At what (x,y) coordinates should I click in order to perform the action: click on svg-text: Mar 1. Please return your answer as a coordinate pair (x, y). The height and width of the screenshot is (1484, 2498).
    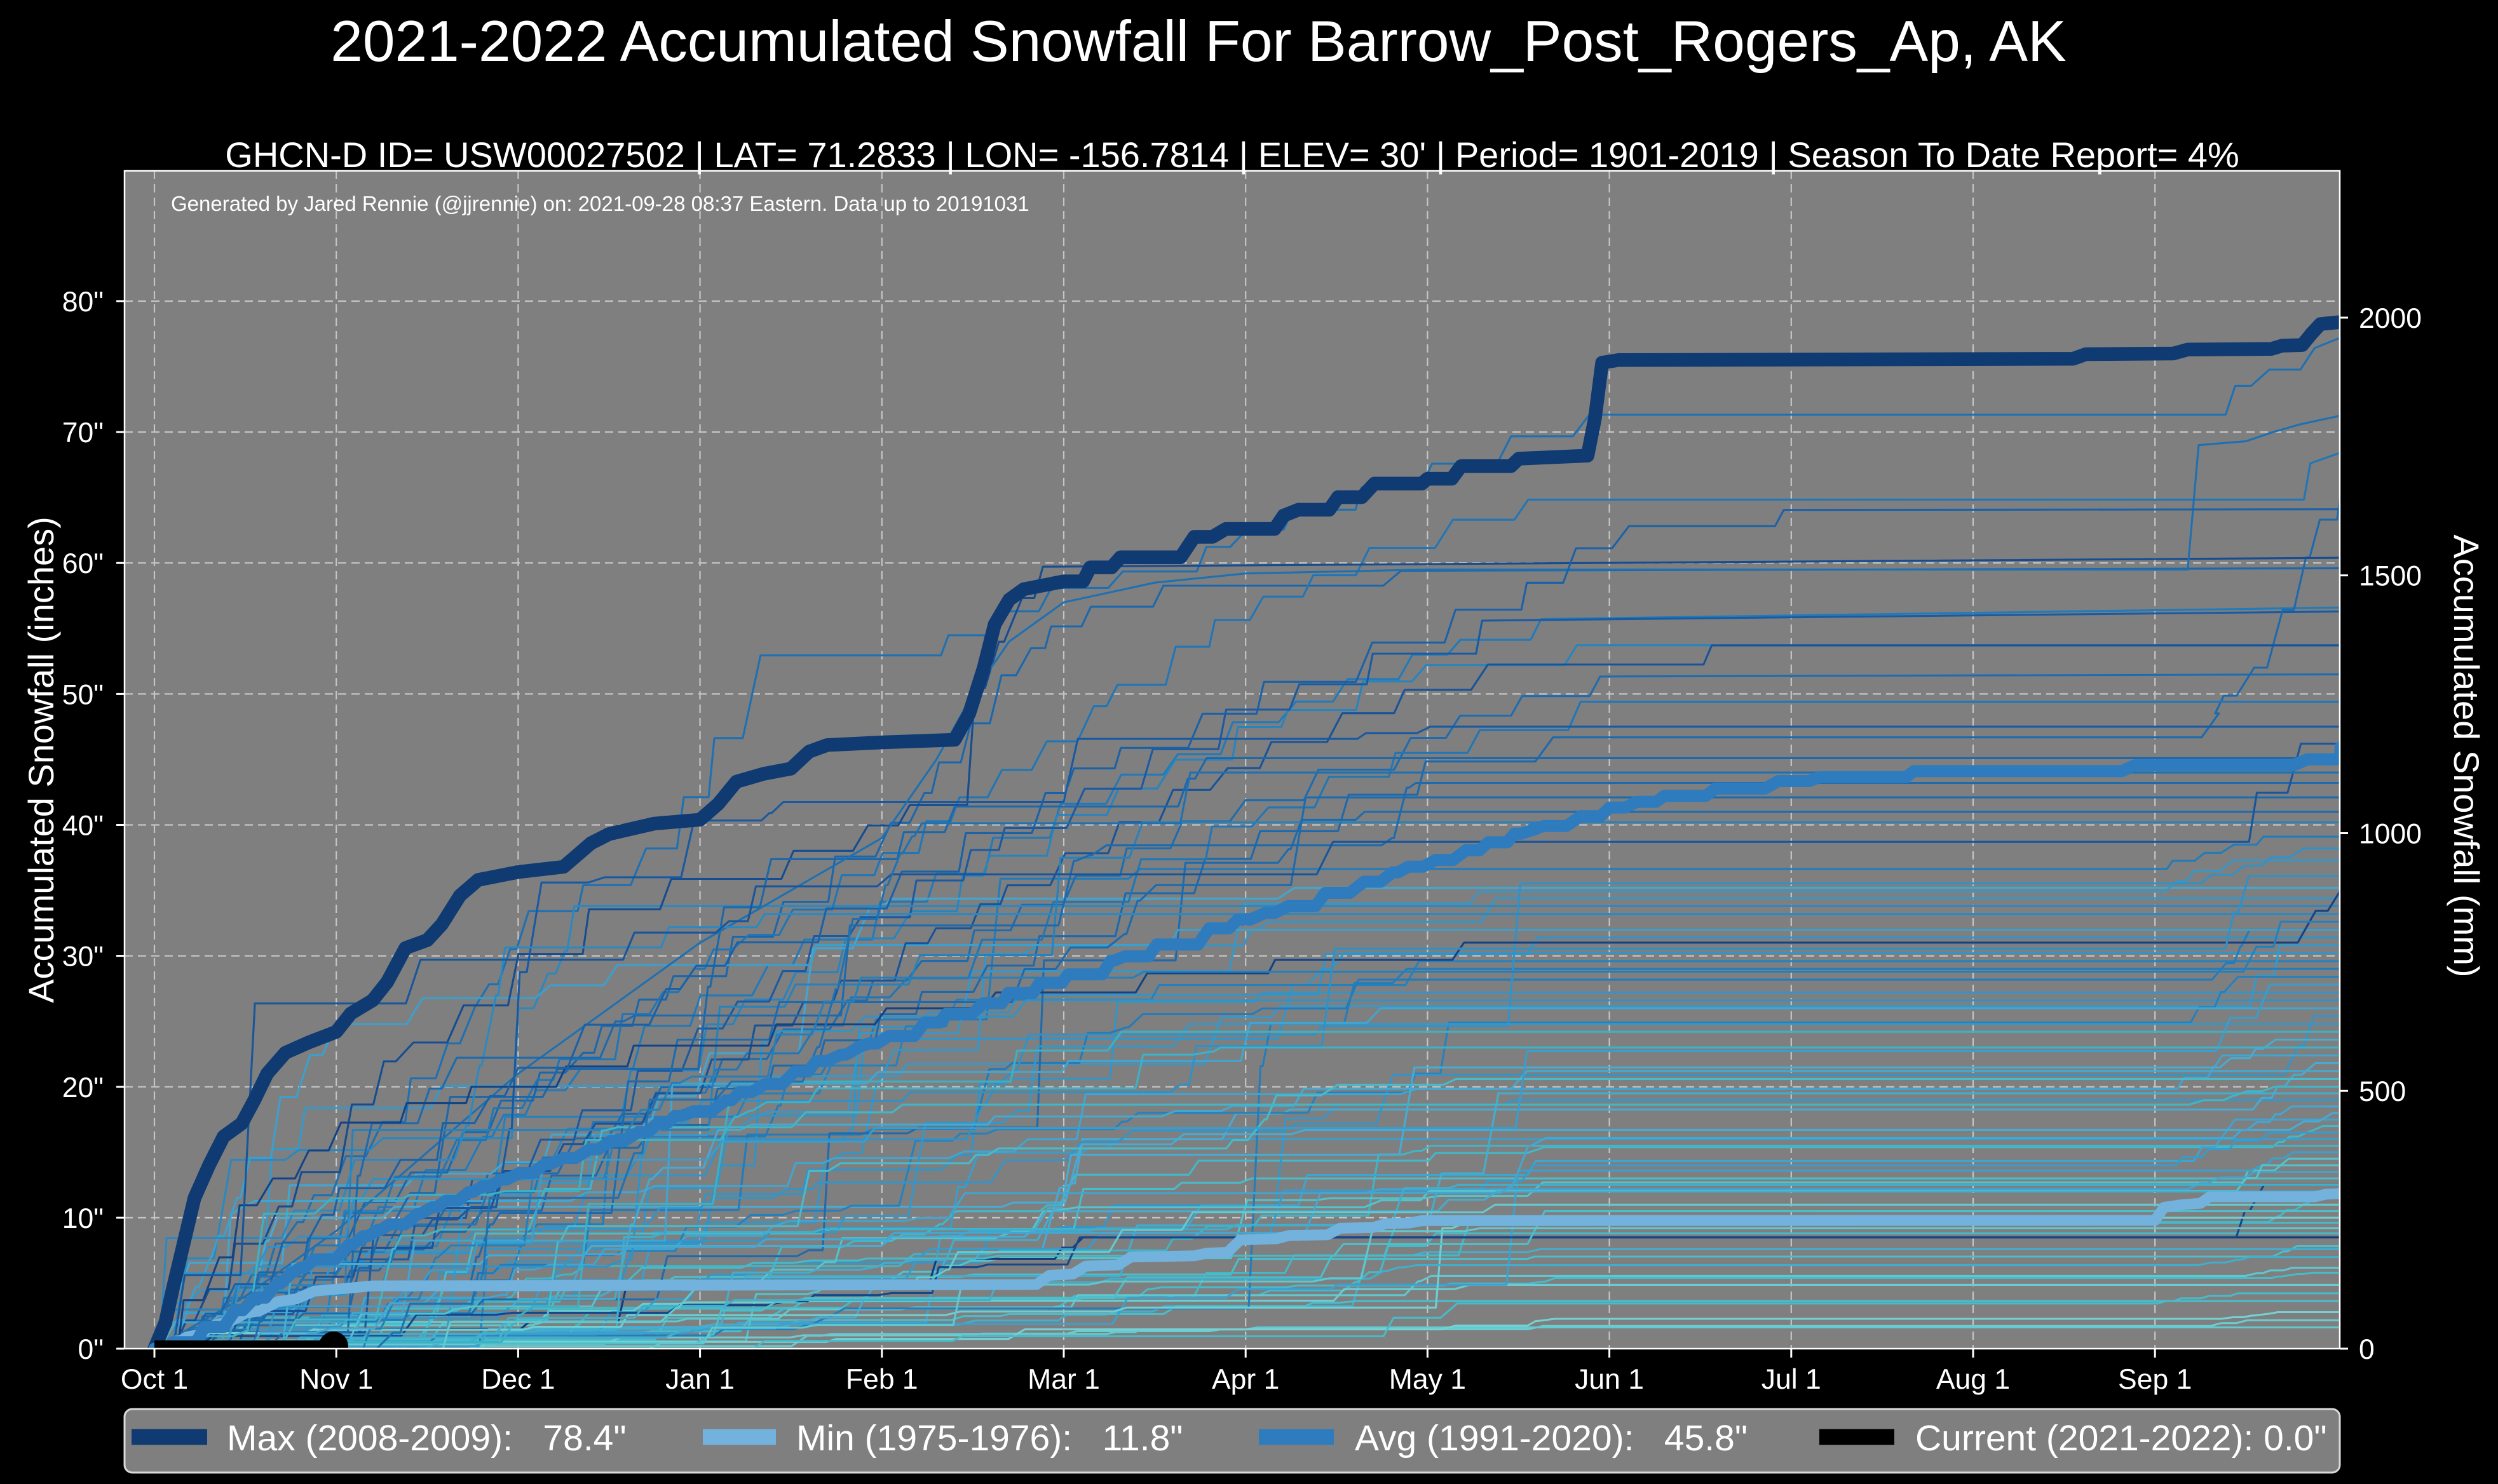
    Looking at the image, I should click on (1064, 1379).